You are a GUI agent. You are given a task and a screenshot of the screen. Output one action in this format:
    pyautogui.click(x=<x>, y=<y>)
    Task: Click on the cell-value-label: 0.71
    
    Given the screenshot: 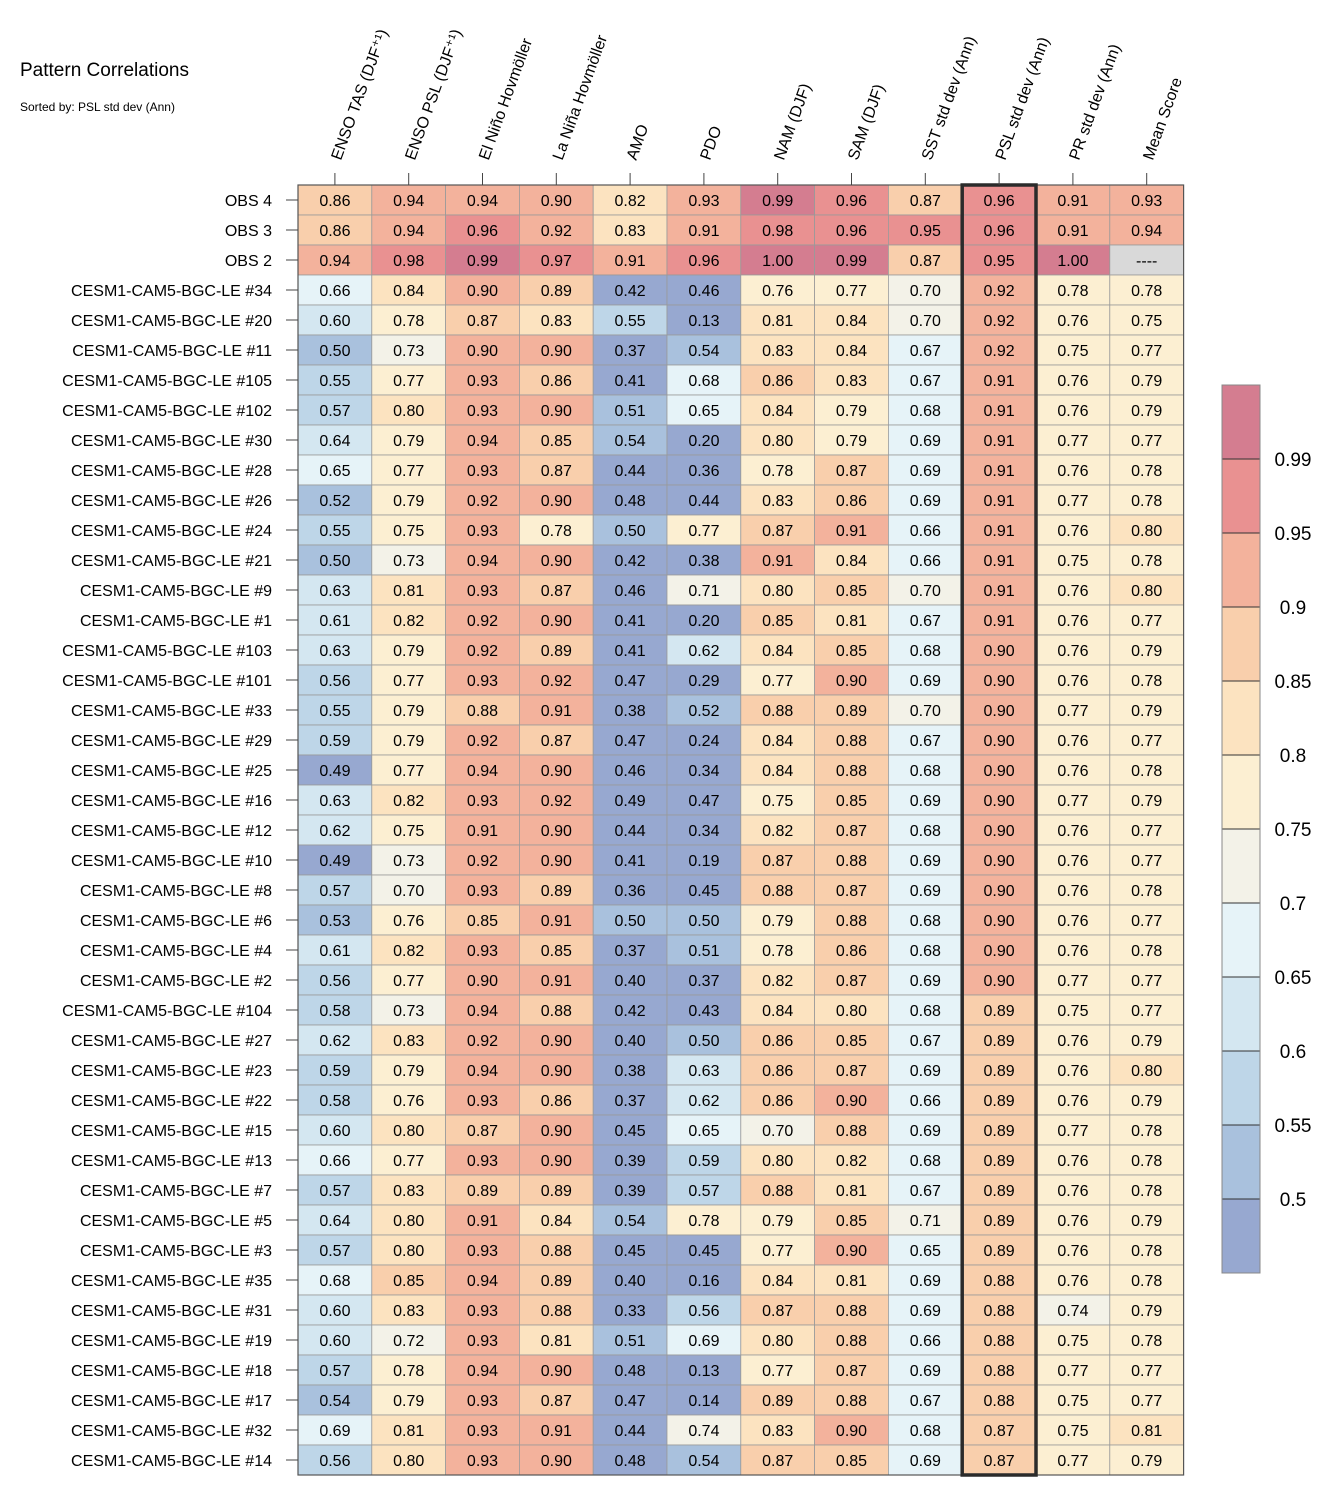 What is the action you would take?
    pyautogui.click(x=925, y=1221)
    